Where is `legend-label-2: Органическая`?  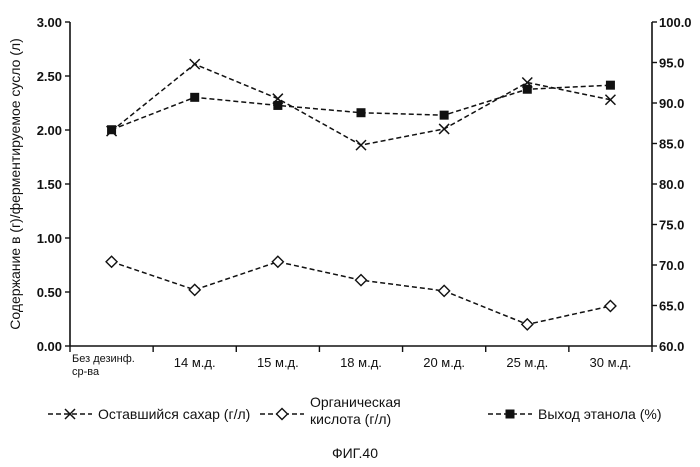 legend-label-2: Органическая is located at coordinates (355, 402).